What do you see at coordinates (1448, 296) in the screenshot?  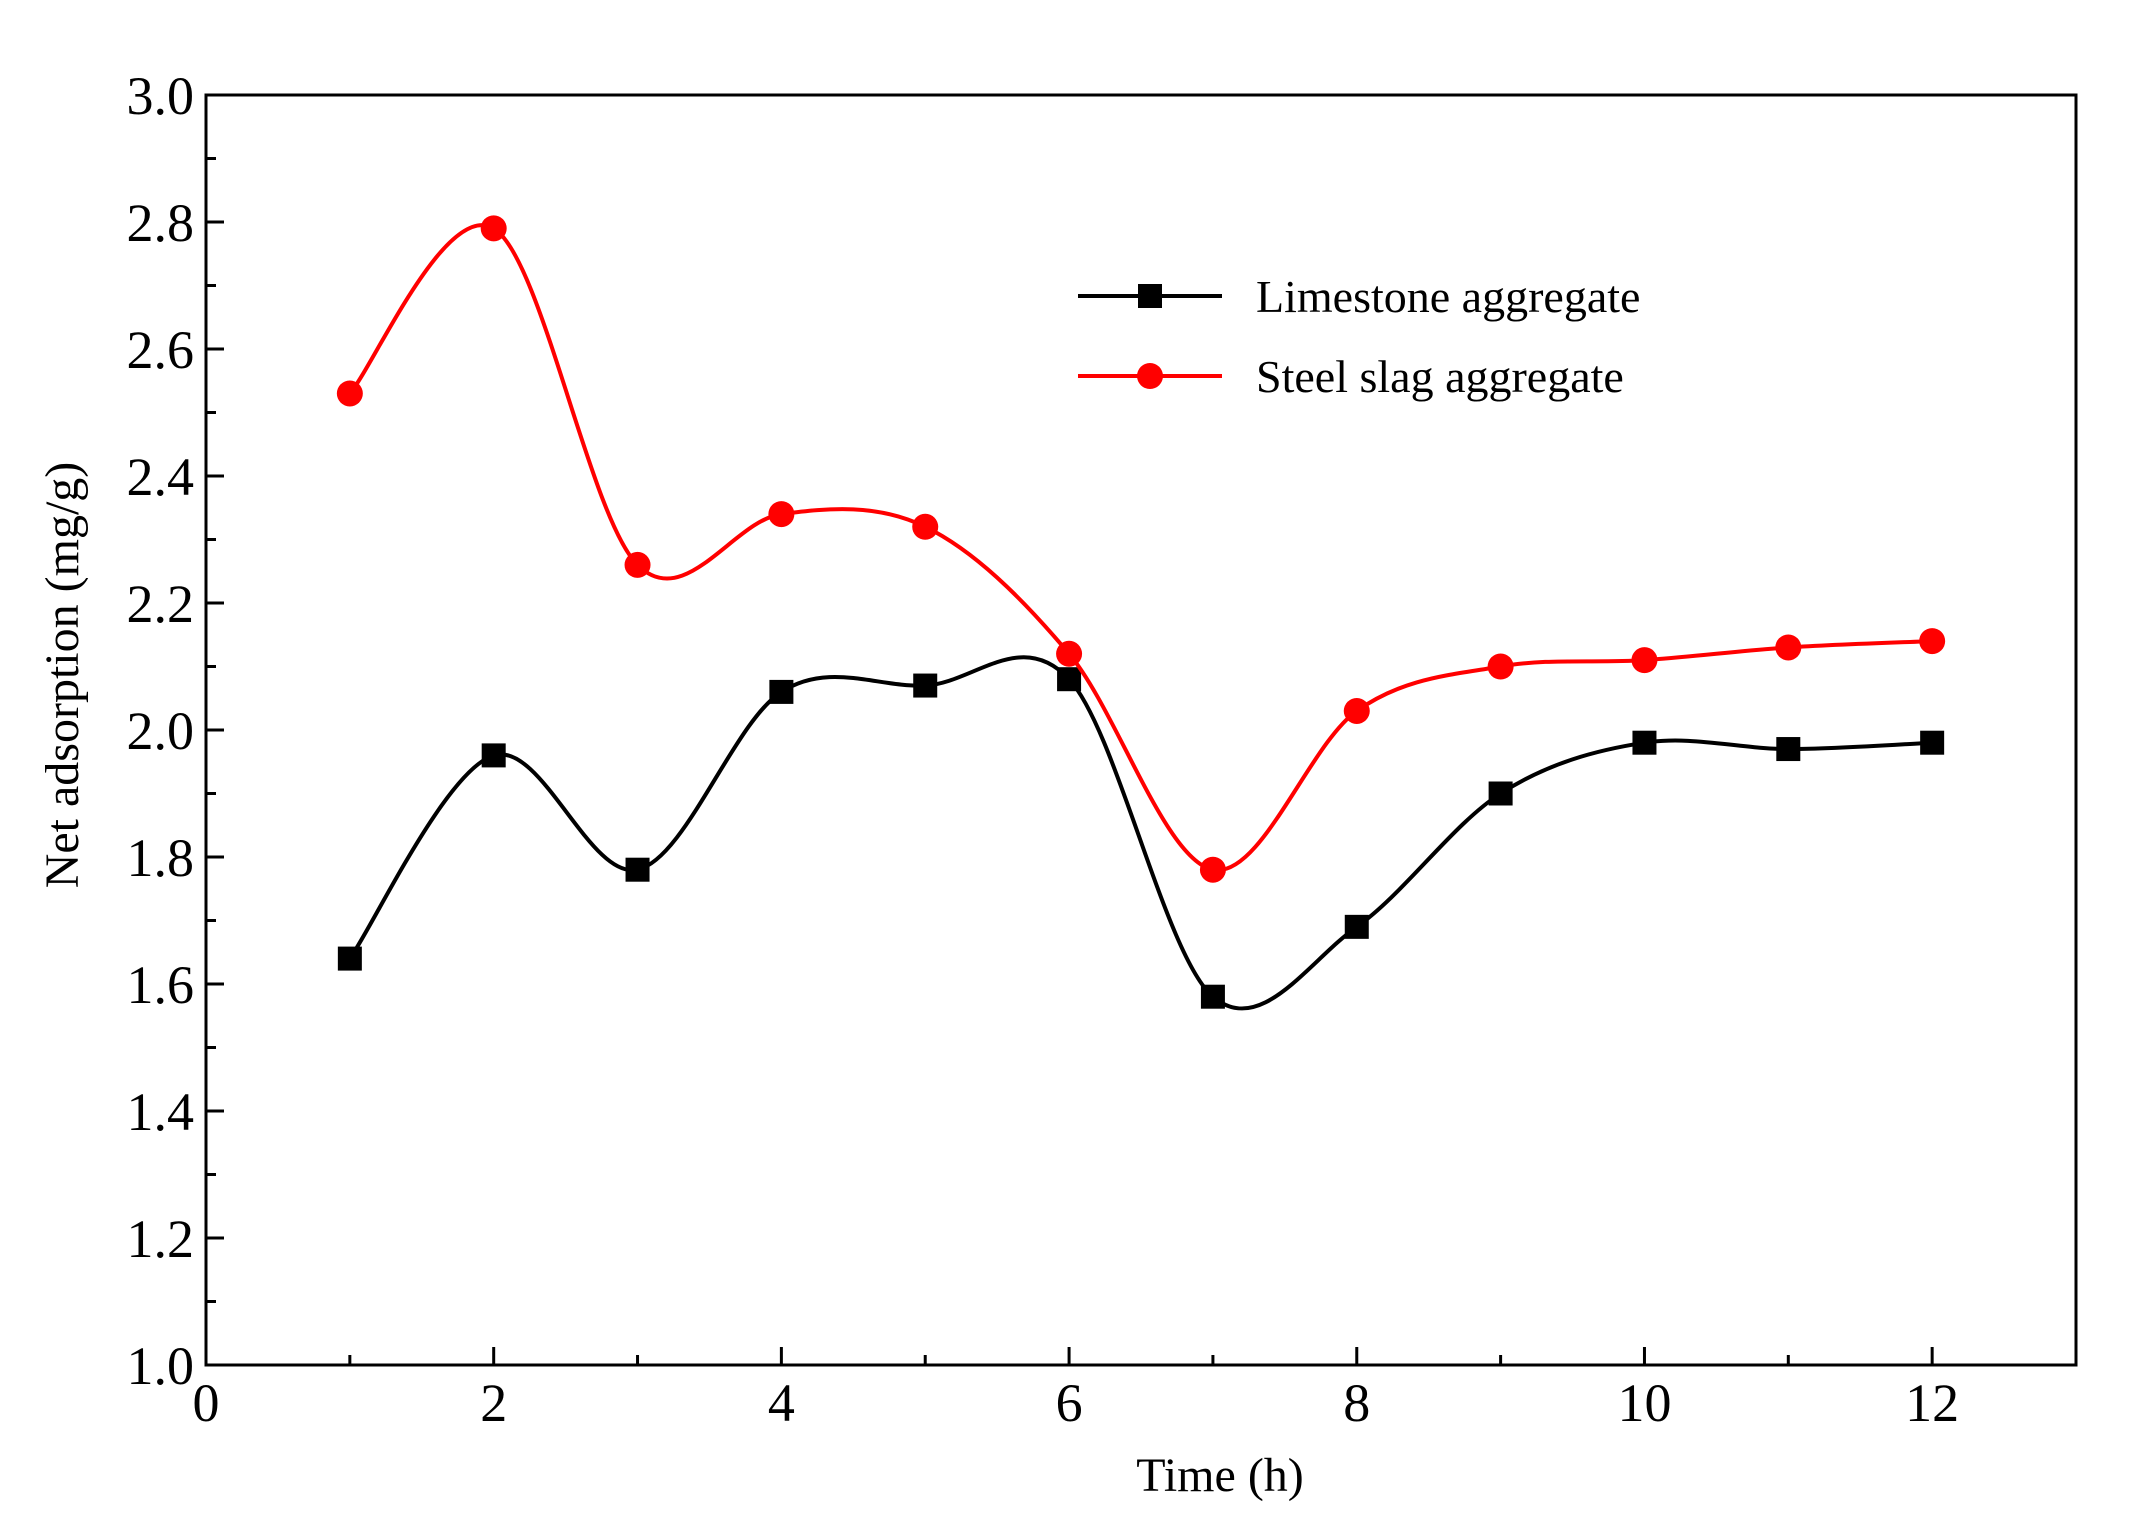 I see `legend-label: Limestone aggregate` at bounding box center [1448, 296].